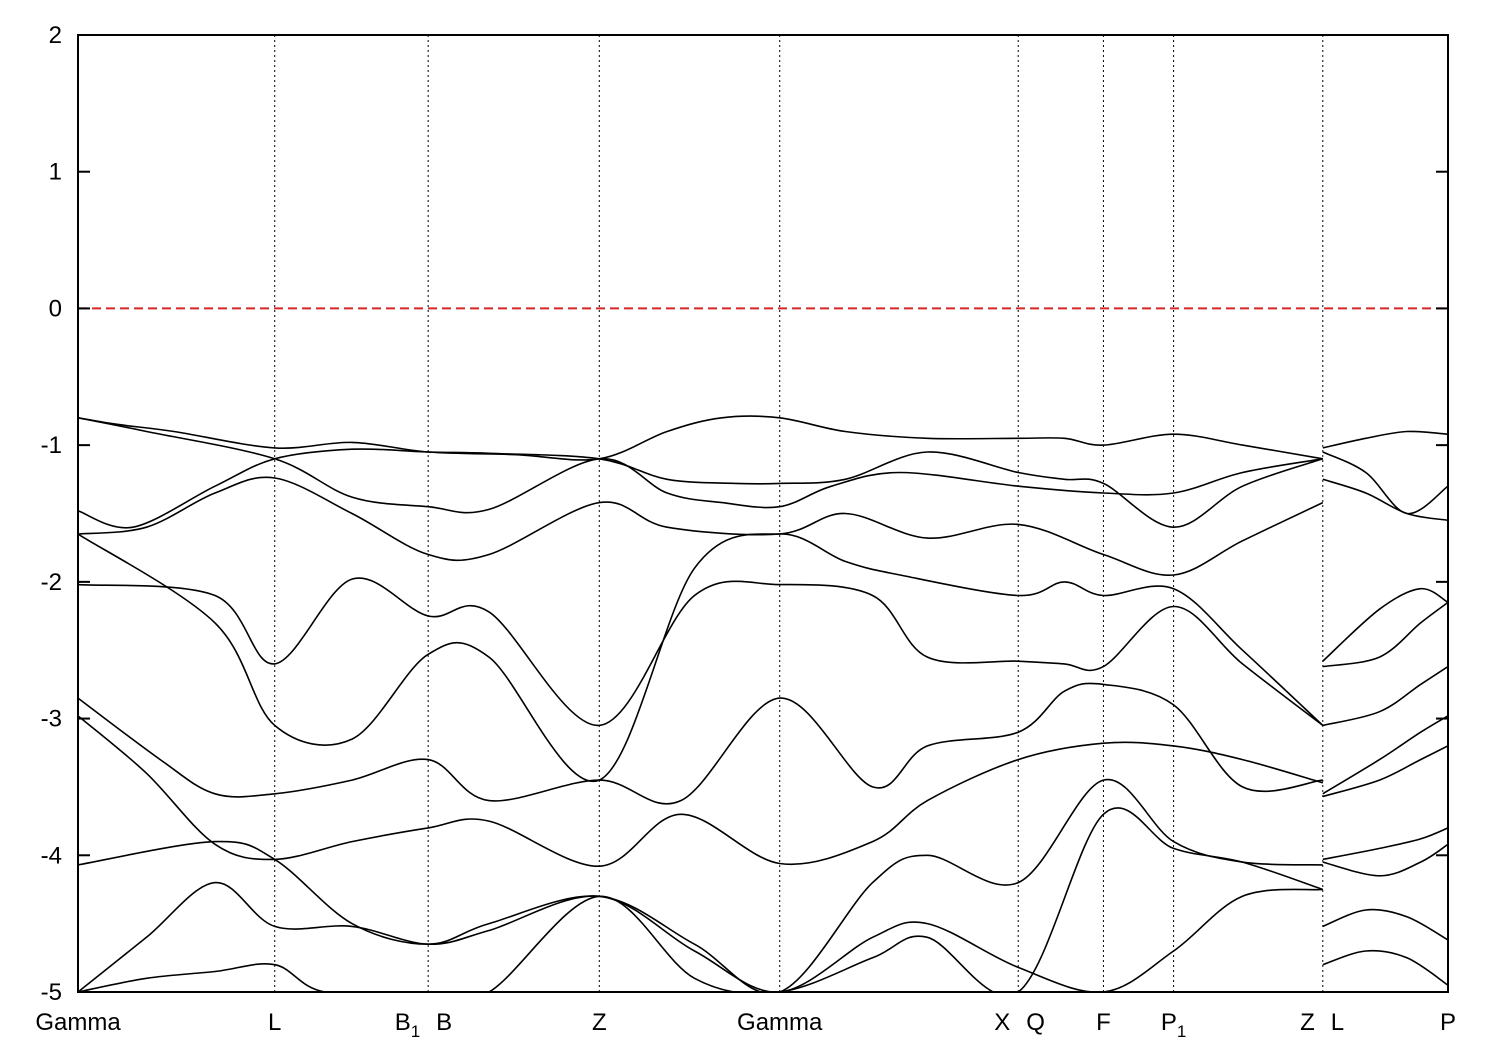  What do you see at coordinates (444, 1022) in the screenshot?
I see `x-tick-label-3: B` at bounding box center [444, 1022].